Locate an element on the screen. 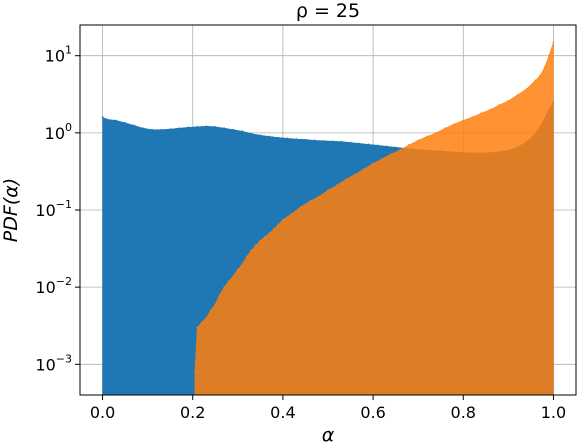 This screenshot has width=578, height=443. x-tick-label: 0.4 is located at coordinates (282, 412).